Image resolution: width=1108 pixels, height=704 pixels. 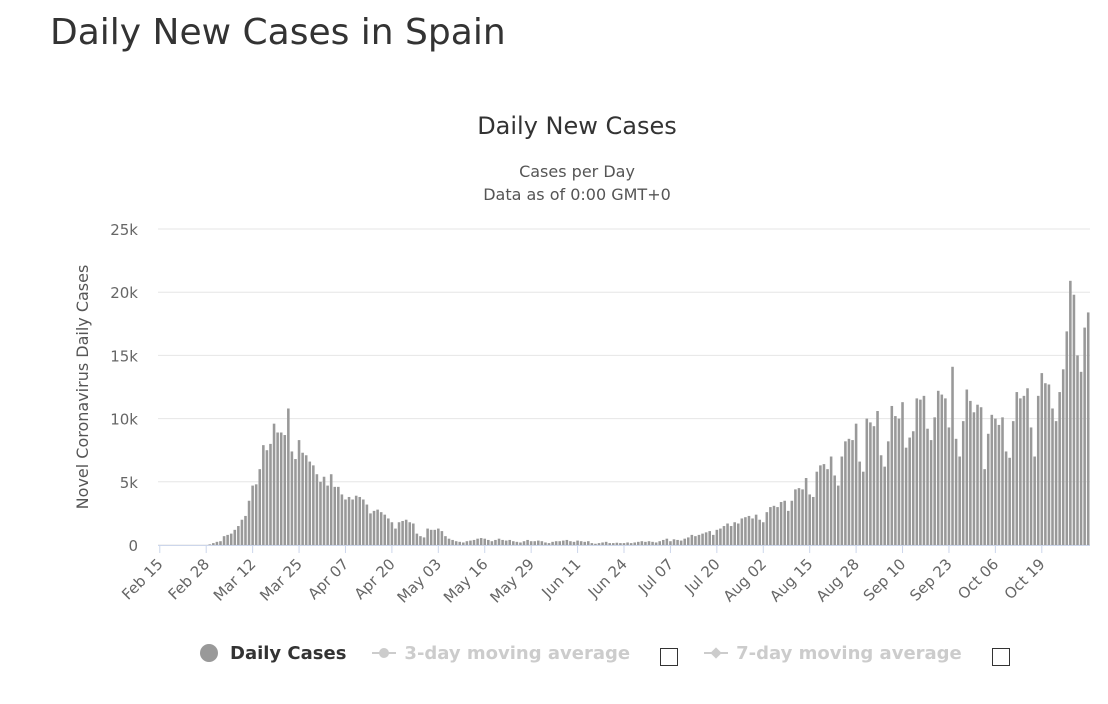 What do you see at coordinates (273, 653) in the screenshot?
I see `legend-item-daily-cases: Daily Cases` at bounding box center [273, 653].